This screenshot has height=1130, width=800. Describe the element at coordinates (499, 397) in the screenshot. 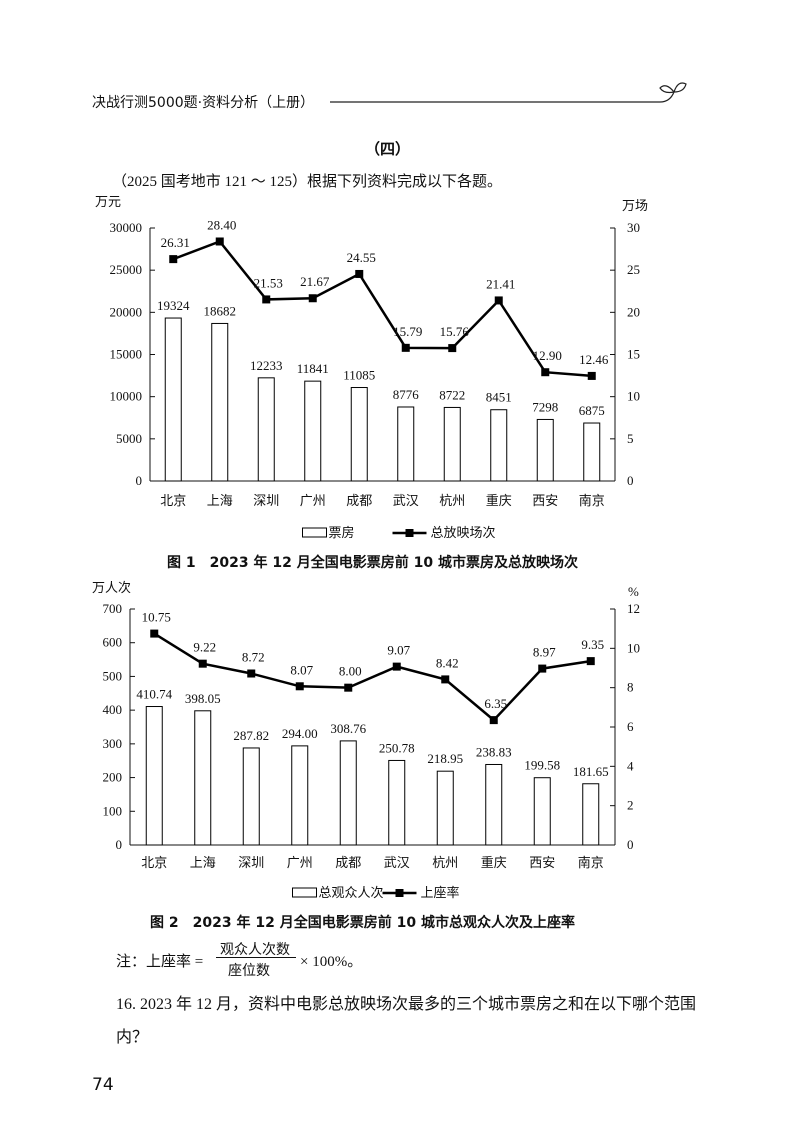

I see `bar-label: 8451` at that location.